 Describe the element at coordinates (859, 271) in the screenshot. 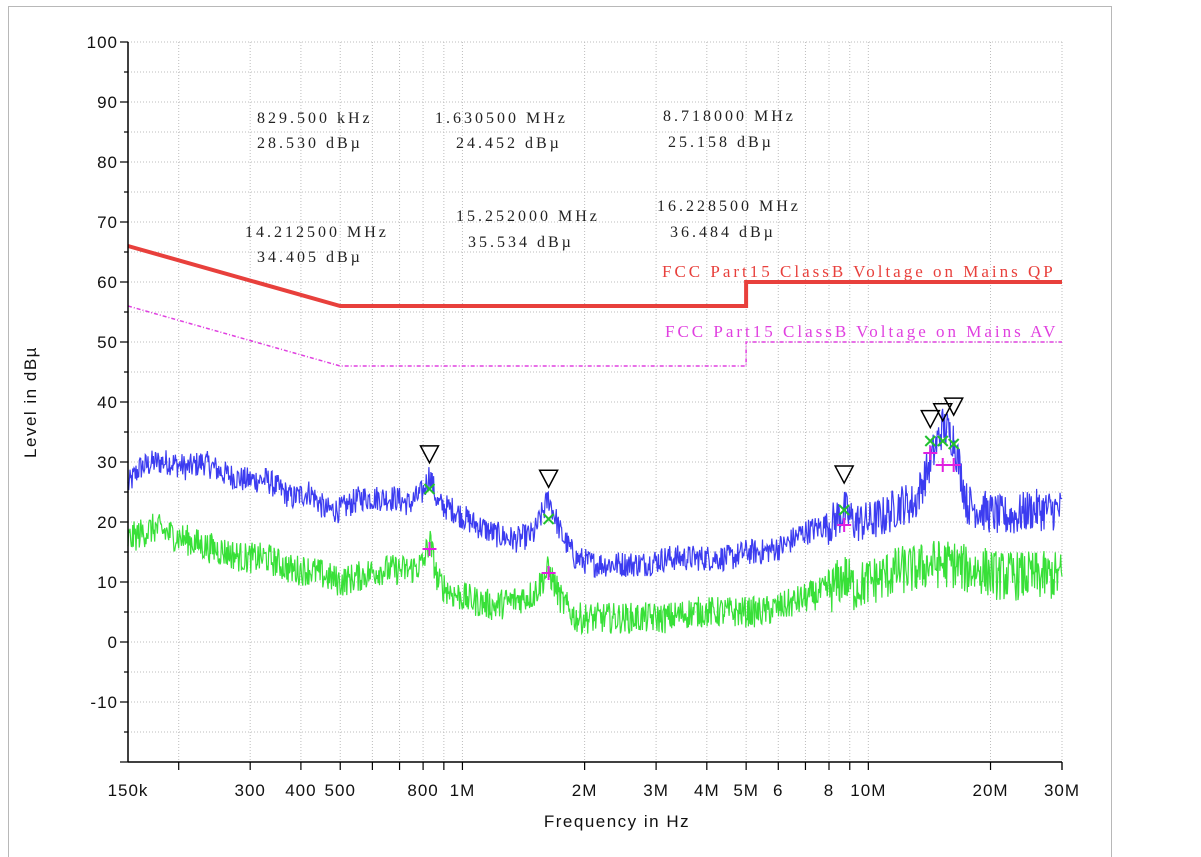

I see `limit-label-qp: FCC Part15 ClassB Voltage on Mains QP` at that location.